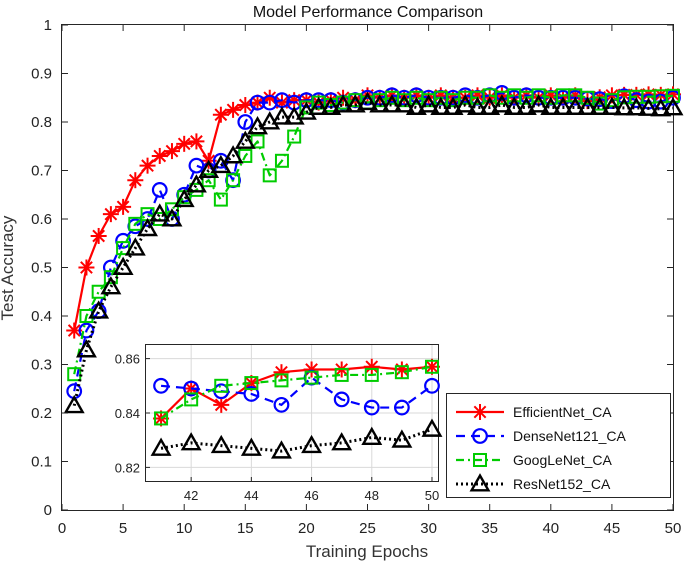 This screenshot has width=685, height=569. Describe the element at coordinates (48, 510) in the screenshot. I see `y-tick-label: 0` at that location.